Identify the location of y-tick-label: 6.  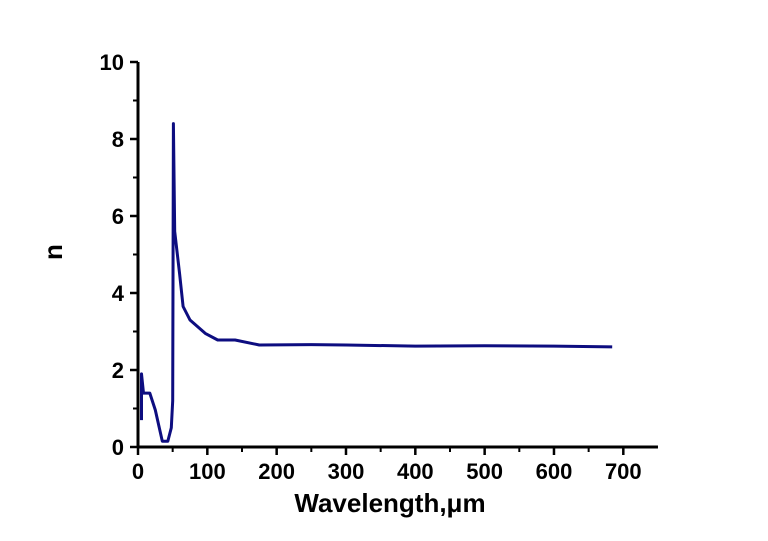
(118, 216).